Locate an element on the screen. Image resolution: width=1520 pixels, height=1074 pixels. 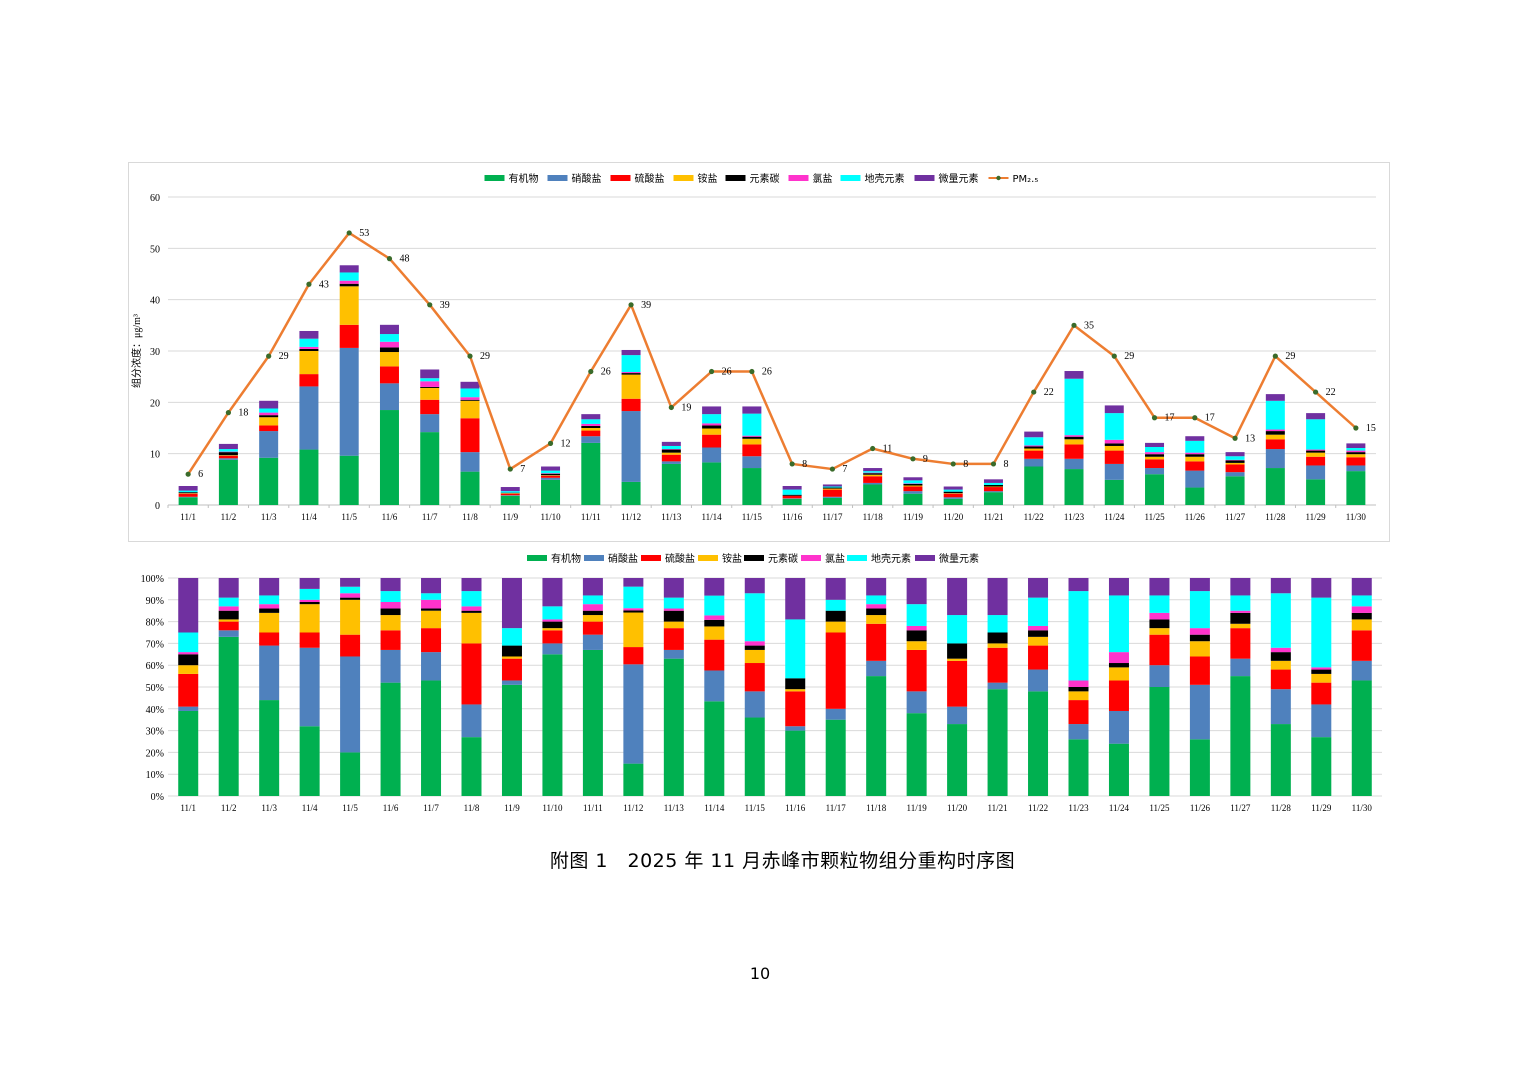
y-tick-label: 20% is located at coordinates (155, 753).